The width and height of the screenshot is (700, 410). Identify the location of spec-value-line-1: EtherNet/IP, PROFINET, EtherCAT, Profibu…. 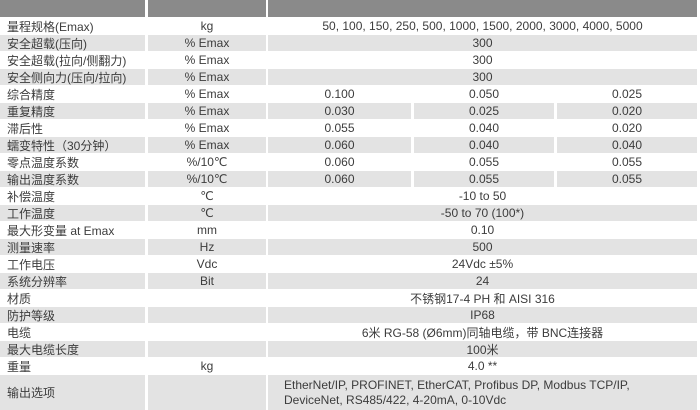
(457, 384).